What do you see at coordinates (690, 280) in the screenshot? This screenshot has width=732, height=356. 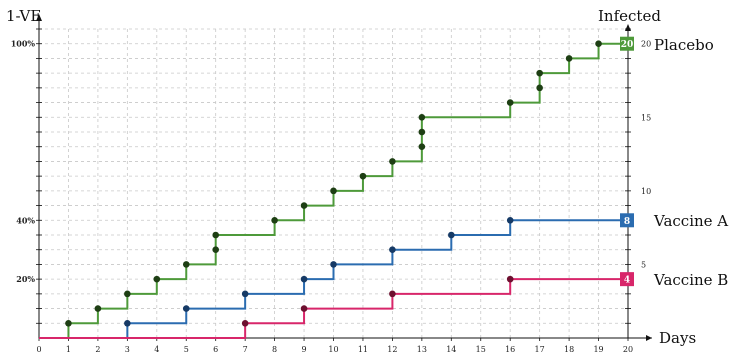 I see `series-name-label: Vaccine B` at bounding box center [690, 280].